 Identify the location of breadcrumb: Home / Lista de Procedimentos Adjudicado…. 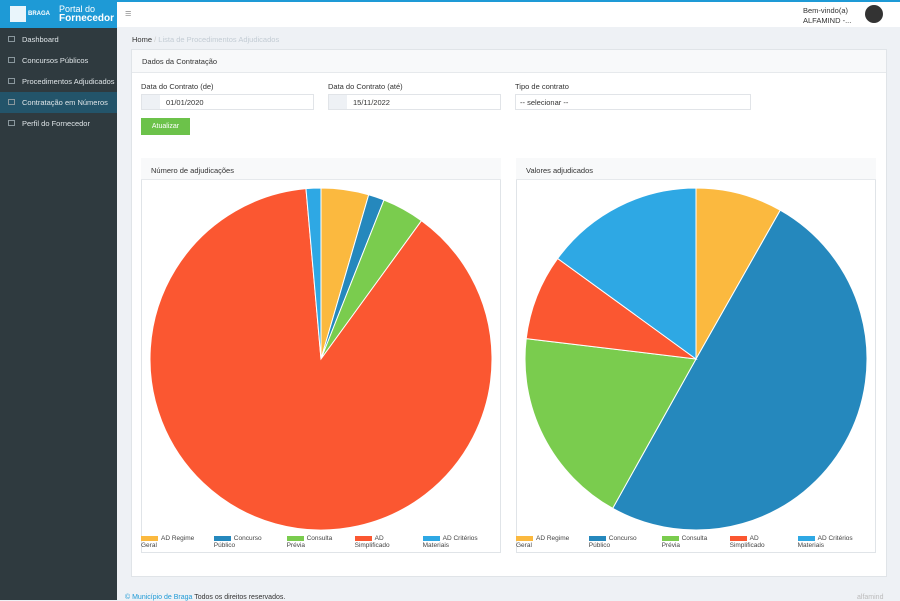
(205, 39).